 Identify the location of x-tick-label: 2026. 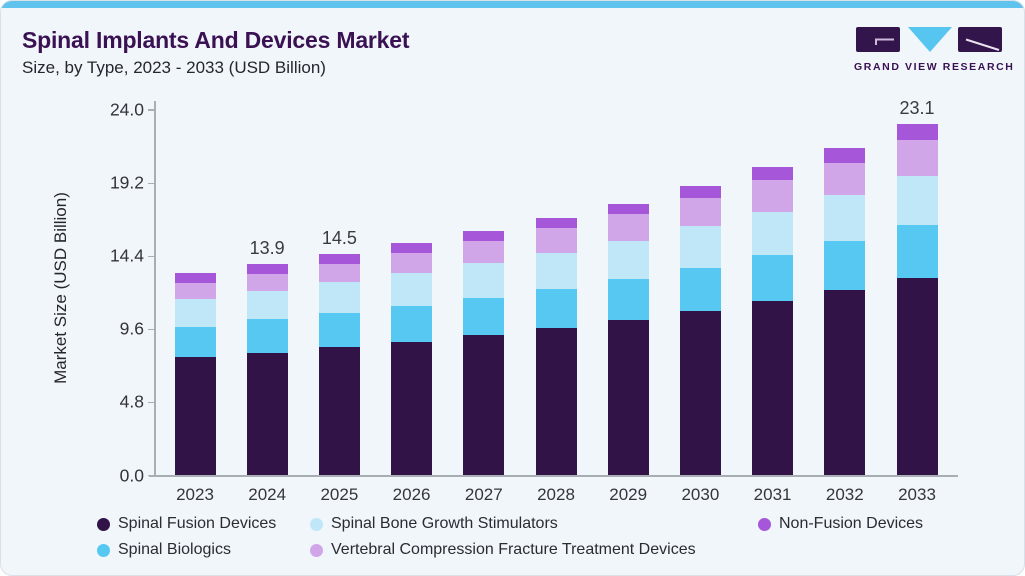
(411, 494).